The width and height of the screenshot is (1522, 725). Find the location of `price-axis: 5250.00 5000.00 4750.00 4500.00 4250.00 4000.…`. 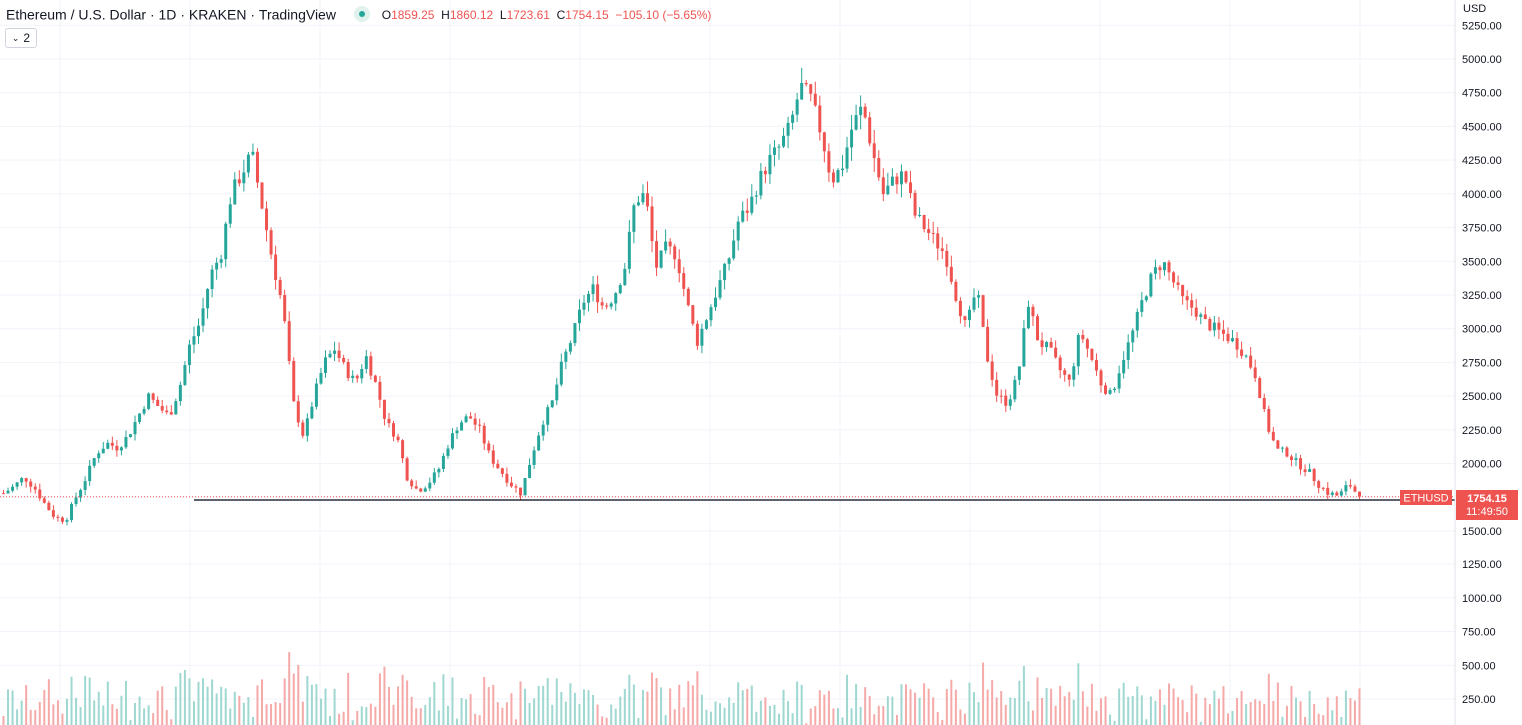

price-axis: 5250.00 5000.00 4750.00 4500.00 4250.00 4000.… is located at coordinates (1482, 363).